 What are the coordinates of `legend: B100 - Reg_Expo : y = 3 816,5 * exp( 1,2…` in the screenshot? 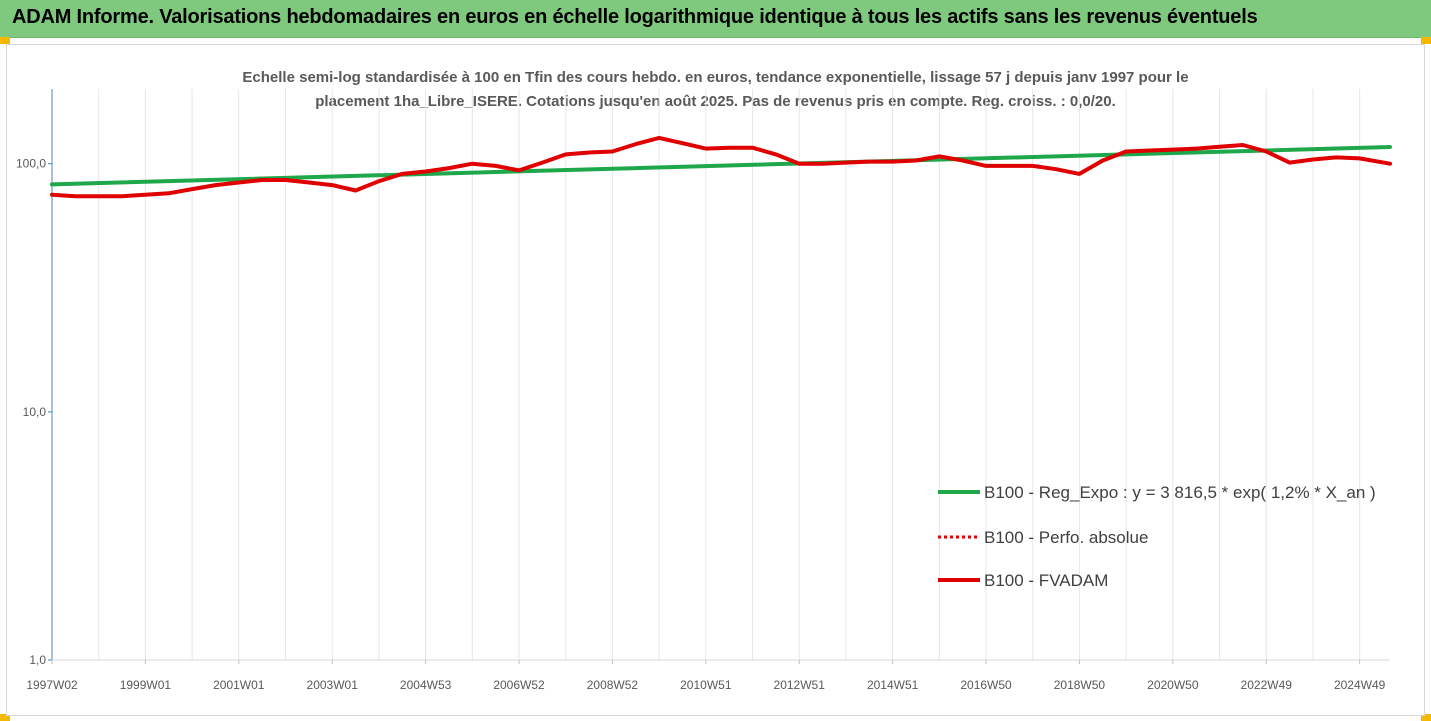 It's located at (1157, 536).